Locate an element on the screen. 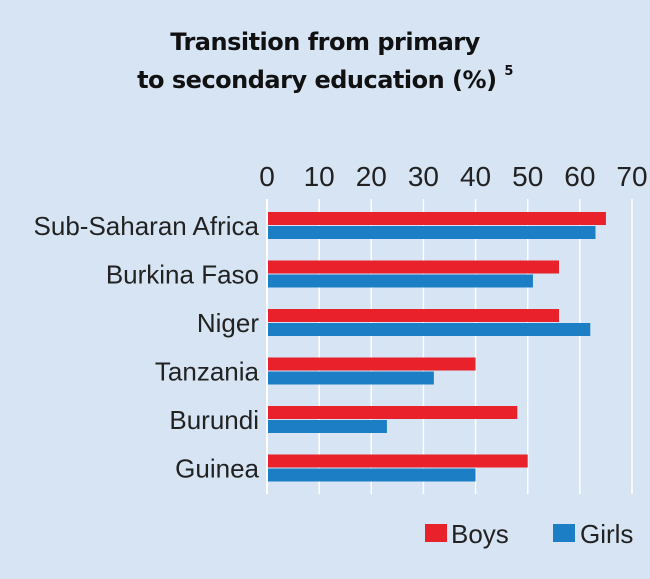 The image size is (650, 579). category-label: Burkina Faso is located at coordinates (182, 275).